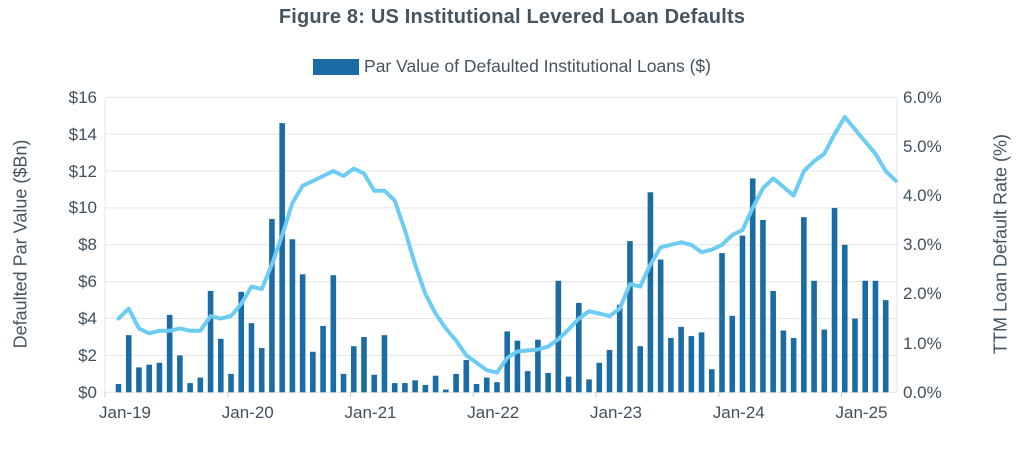 This screenshot has width=1024, height=453. What do you see at coordinates (87, 392) in the screenshot?
I see `left-axis-tick-label: $0` at bounding box center [87, 392].